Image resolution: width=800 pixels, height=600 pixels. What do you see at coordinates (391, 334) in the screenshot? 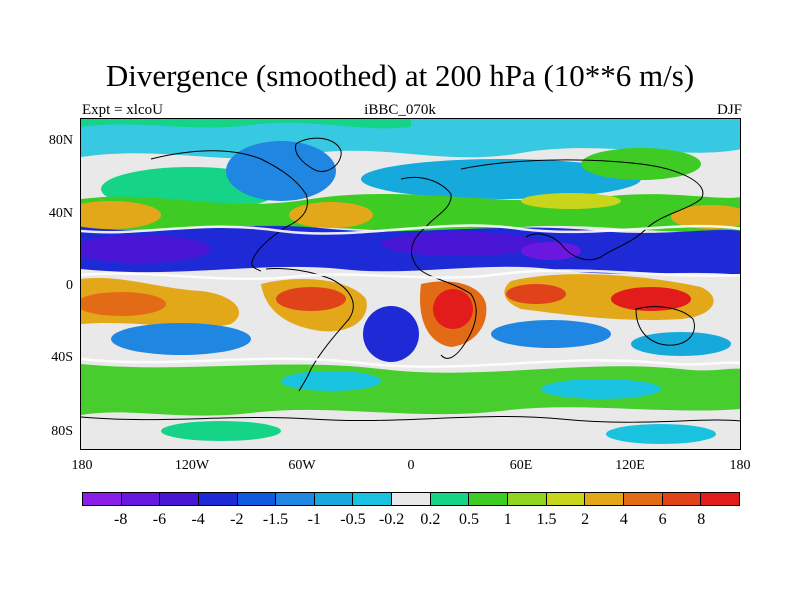
I see `south-atlantic-convergence` at bounding box center [391, 334].